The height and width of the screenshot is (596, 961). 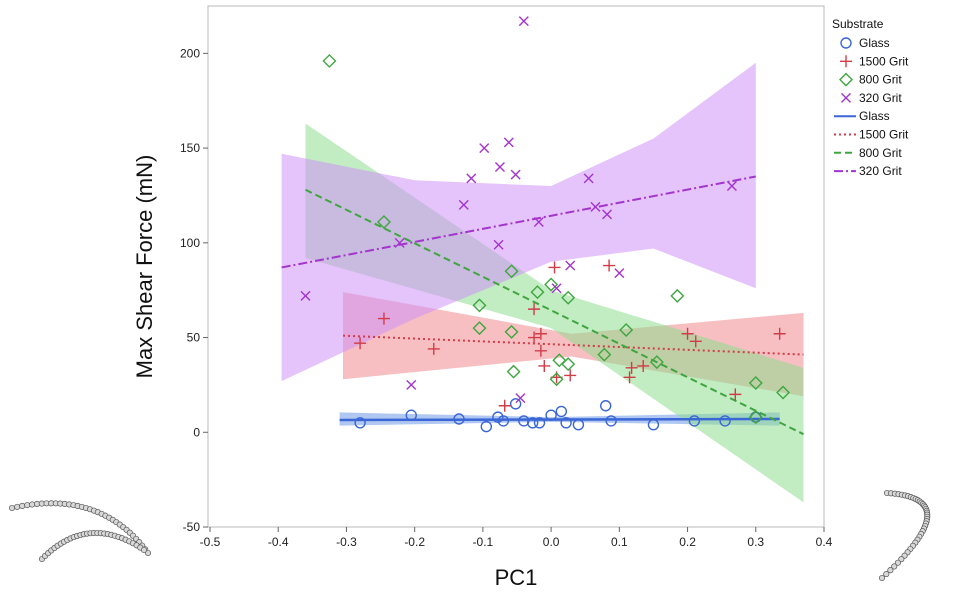 I want to click on curve-outline-right-icon, so click(x=904, y=535).